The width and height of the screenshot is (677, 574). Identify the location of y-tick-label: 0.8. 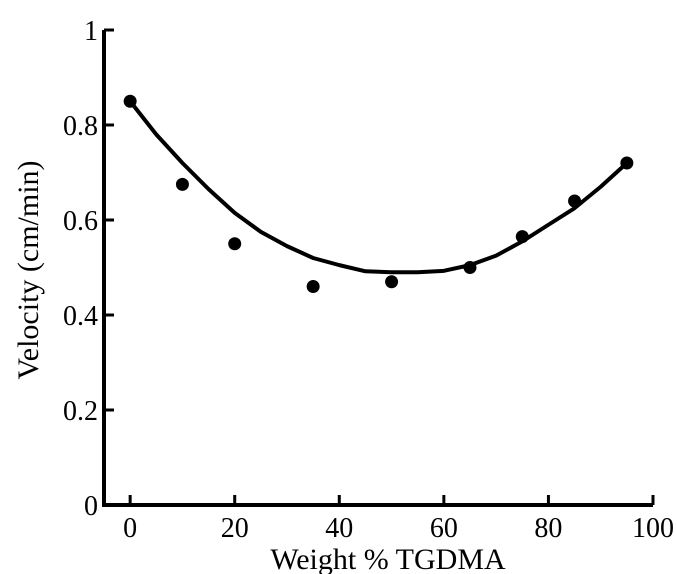
(80, 126).